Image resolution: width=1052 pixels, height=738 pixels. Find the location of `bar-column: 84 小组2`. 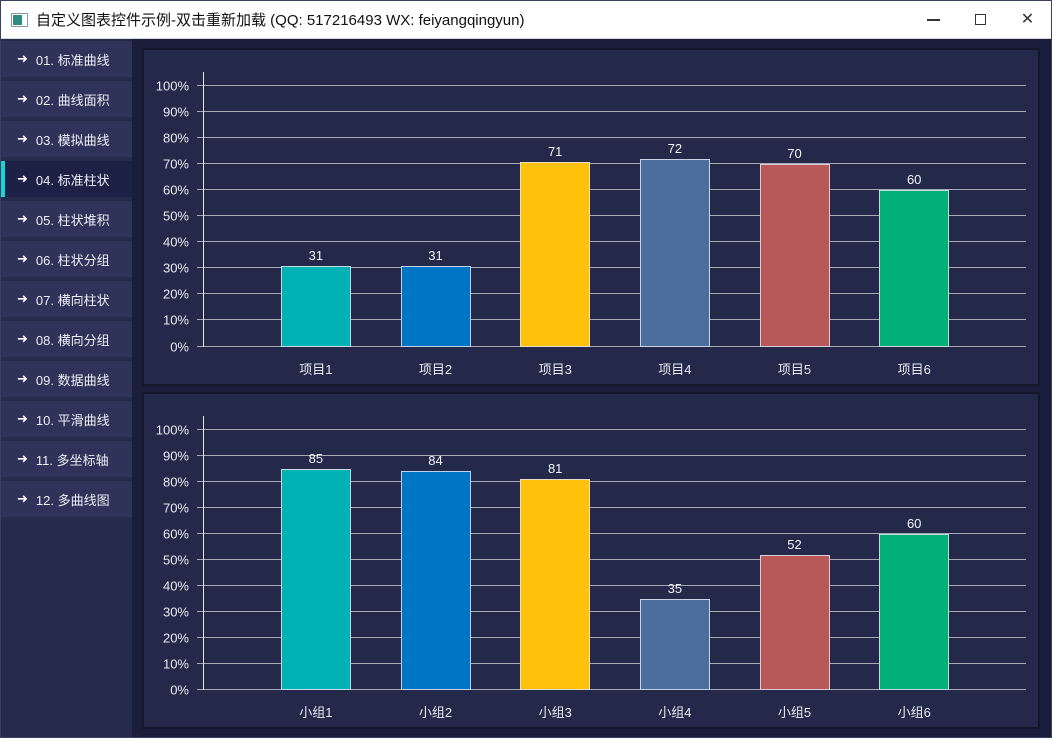

bar-column: 84 小组2 is located at coordinates (436, 574).